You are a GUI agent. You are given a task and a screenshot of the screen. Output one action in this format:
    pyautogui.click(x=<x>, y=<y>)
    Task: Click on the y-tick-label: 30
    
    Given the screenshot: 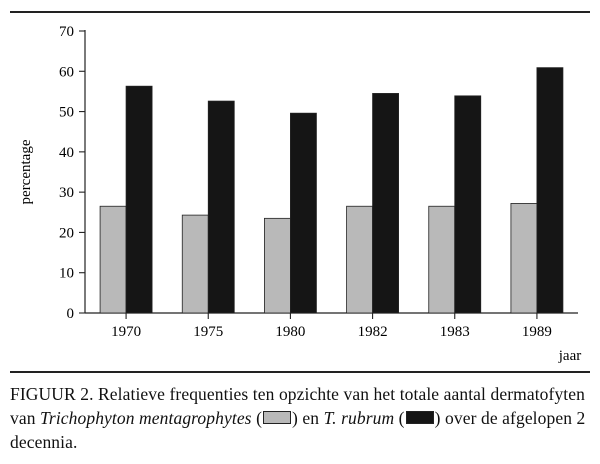 What is the action you would take?
    pyautogui.click(x=66, y=193)
    